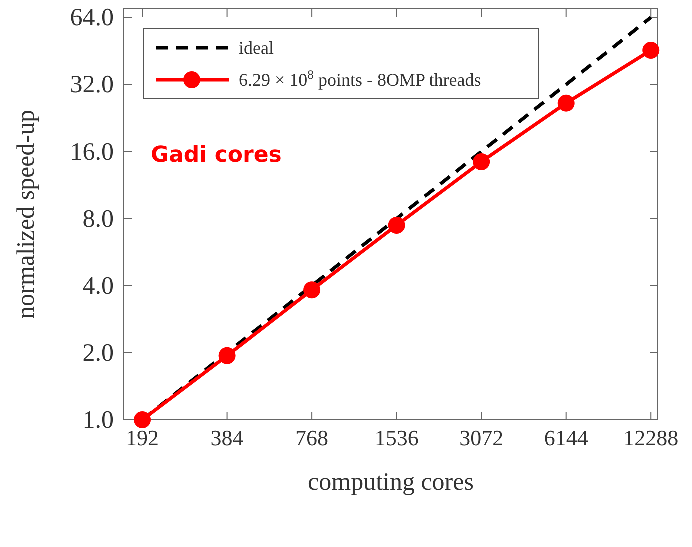 This screenshot has height=547, width=692. I want to click on x-tick-label: 384, so click(227, 438).